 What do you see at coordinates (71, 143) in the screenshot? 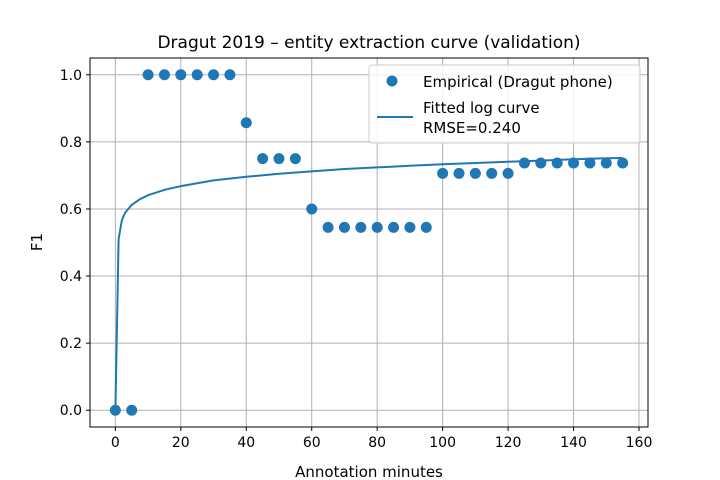
I see `y-tick-label: 0.8` at bounding box center [71, 143].